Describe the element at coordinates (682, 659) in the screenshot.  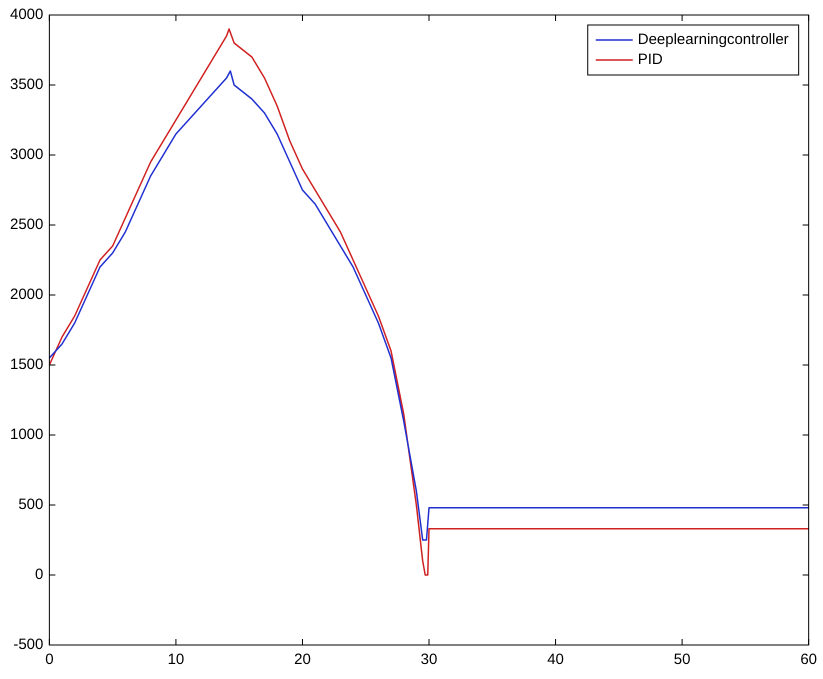
I see `x-tick-label: 50` at that location.